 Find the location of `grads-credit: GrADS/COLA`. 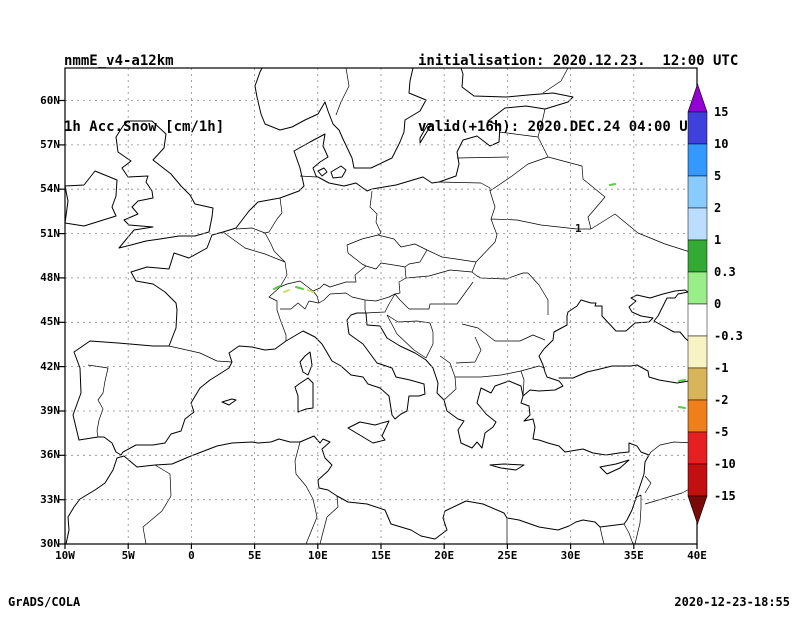

grads-credit: GrADS/COLA is located at coordinates (44, 602).